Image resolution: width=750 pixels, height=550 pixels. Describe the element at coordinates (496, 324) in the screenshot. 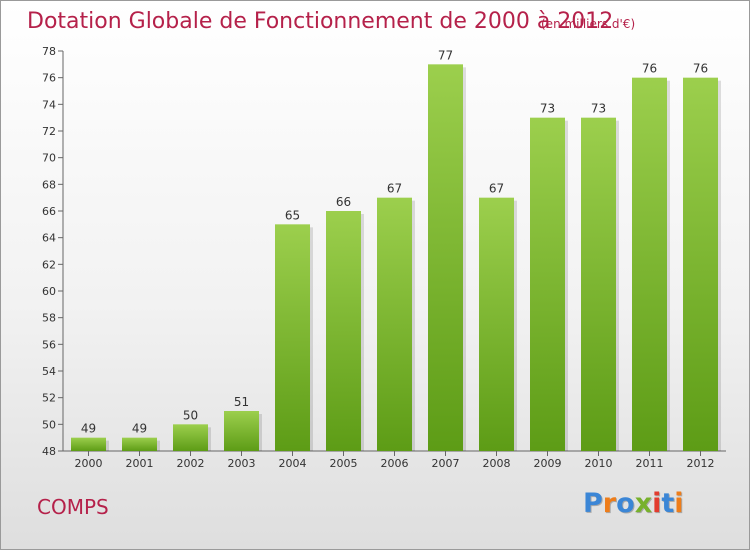

I see `bar-2008` at that location.